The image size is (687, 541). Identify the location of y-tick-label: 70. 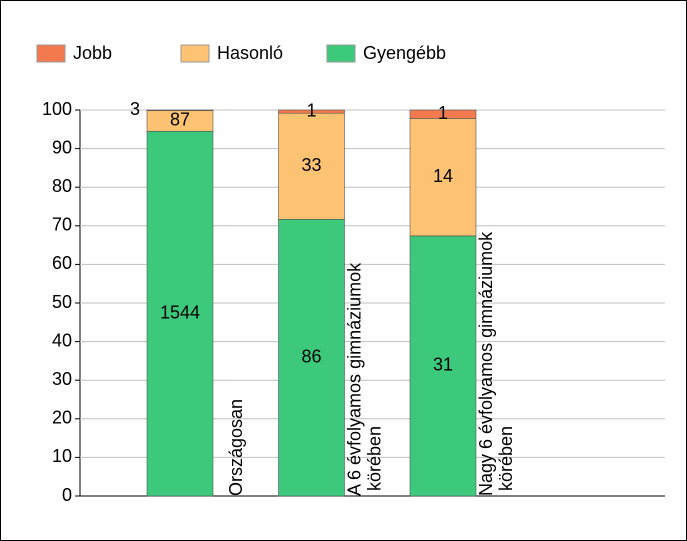
(62, 225).